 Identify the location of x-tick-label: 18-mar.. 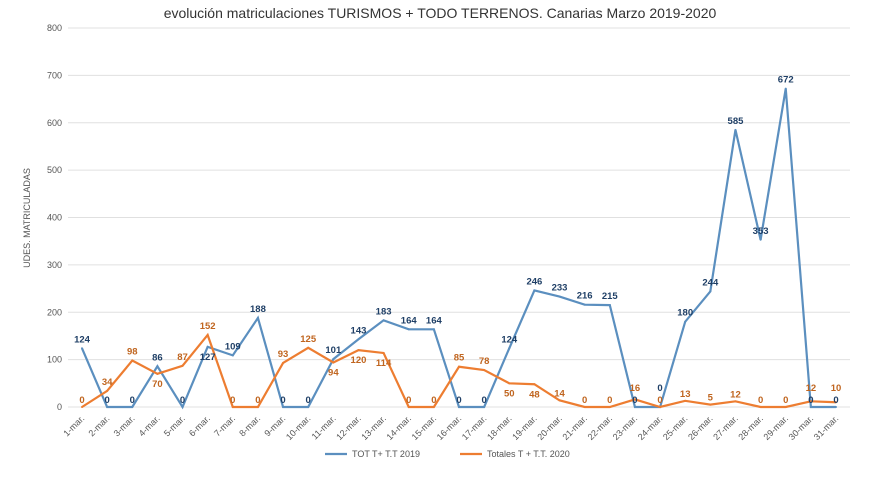
(499, 427).